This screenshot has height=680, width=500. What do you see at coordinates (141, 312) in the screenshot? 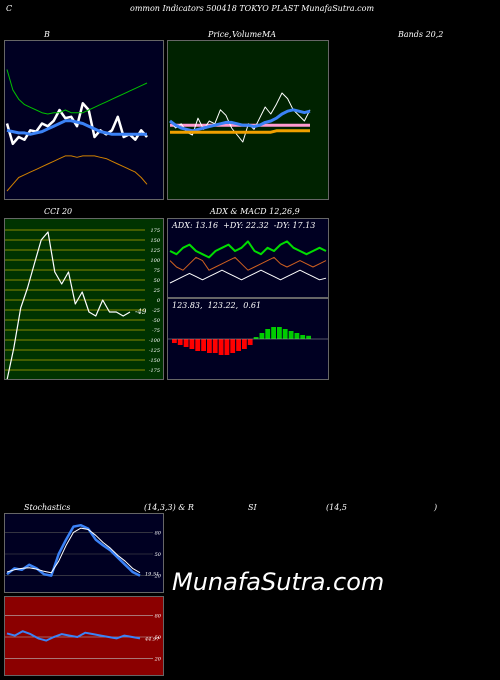
I see `cci-last-label: -49` at bounding box center [141, 312].